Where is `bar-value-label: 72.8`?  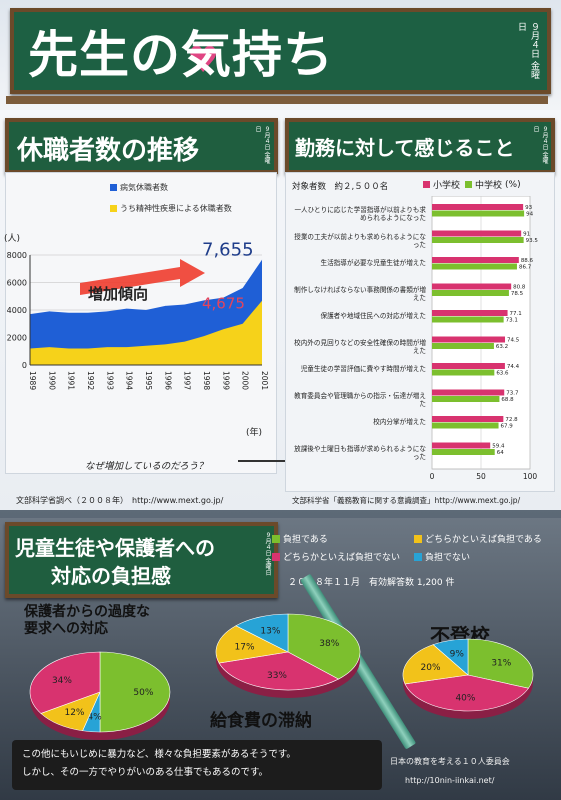 bar-value-label: 72.8 is located at coordinates (511, 420).